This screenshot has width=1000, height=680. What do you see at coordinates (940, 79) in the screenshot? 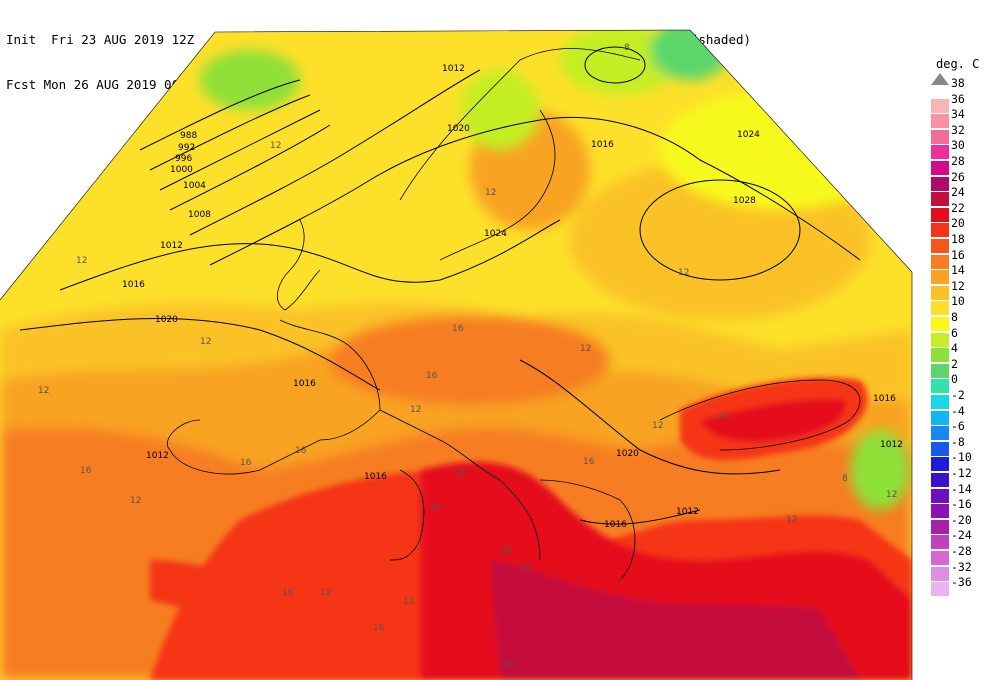
I see `legend-arrow-icon` at bounding box center [940, 79].